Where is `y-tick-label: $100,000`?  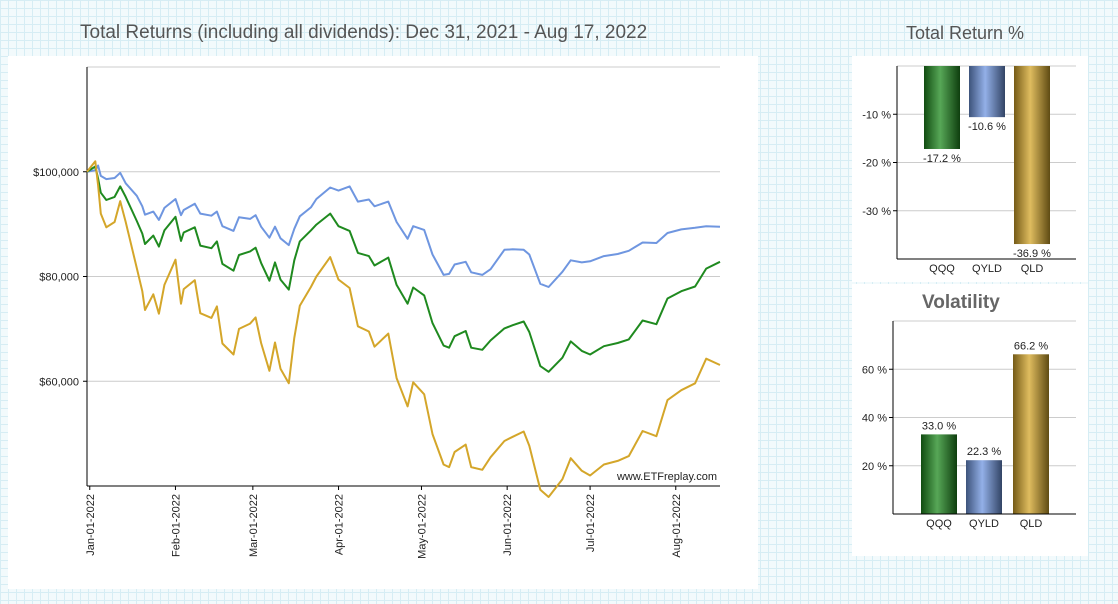
y-tick-label: $100,000 is located at coordinates (56, 173).